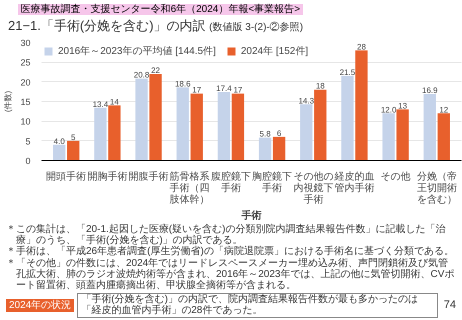  What do you see at coordinates (60, 141) in the screenshot?
I see `data-label: 4.0` at bounding box center [60, 141].